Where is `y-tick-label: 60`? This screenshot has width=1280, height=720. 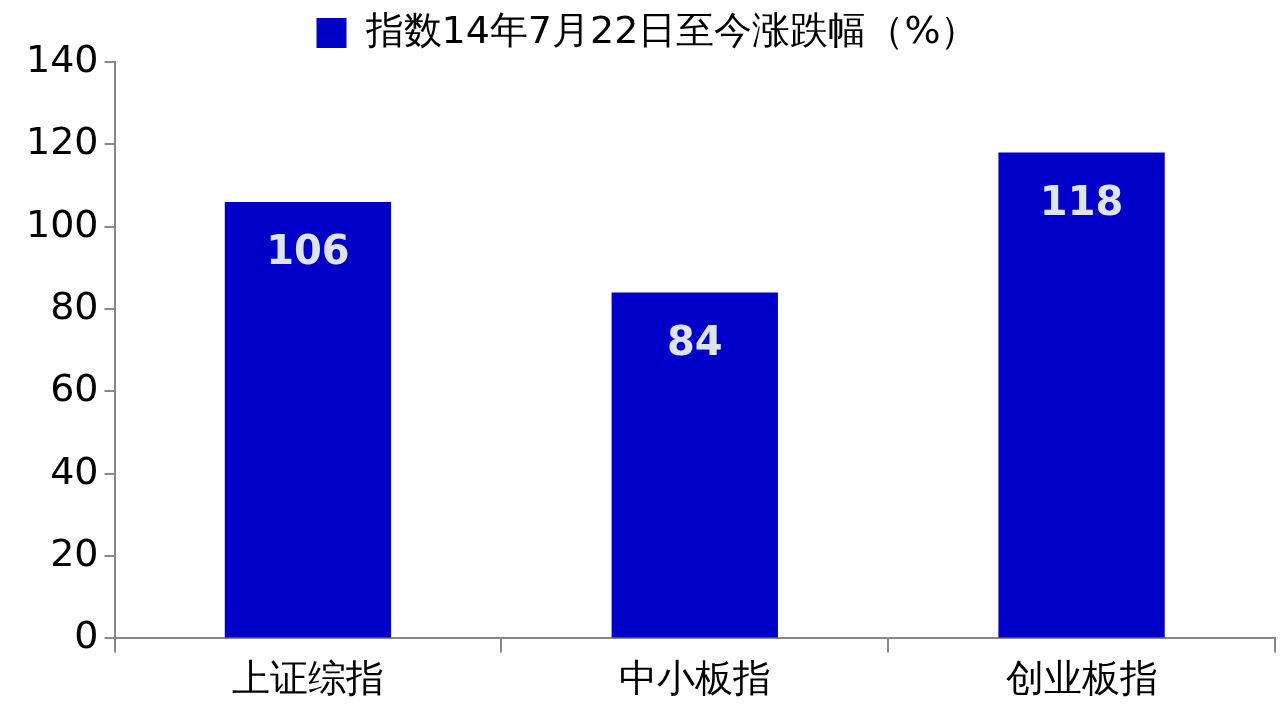
y-tick-label: 60 is located at coordinates (74, 388).